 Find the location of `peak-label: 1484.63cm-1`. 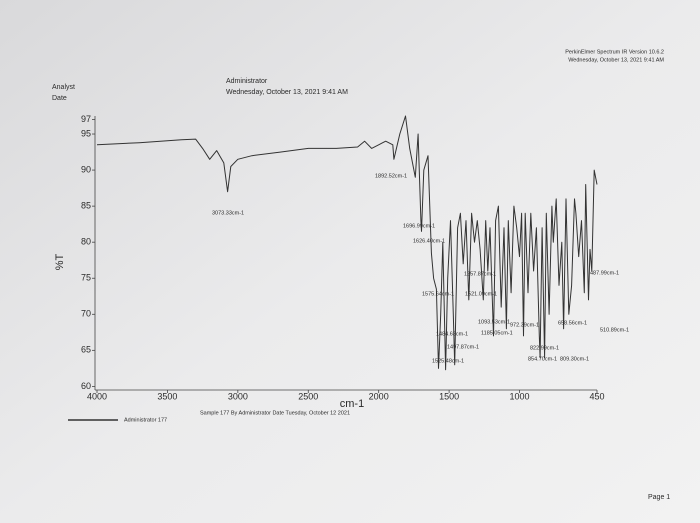

peak-label: 1484.63cm-1 is located at coordinates (452, 334).